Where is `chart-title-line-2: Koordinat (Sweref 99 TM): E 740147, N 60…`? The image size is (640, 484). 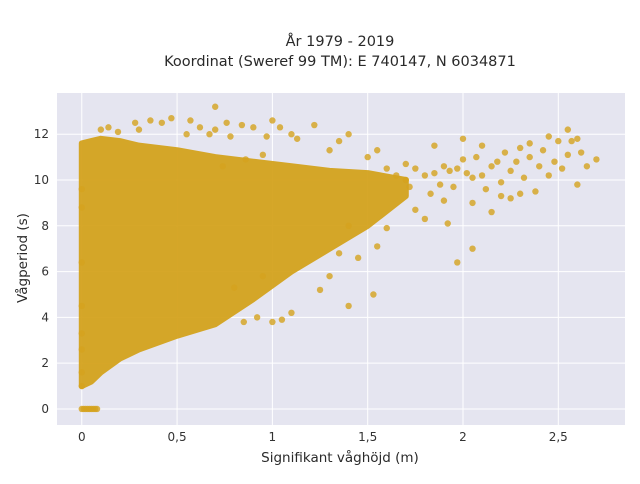 chart-title-line-2: Koordinat (Sweref 99 TM): E 740147, N 60… is located at coordinates (340, 62).